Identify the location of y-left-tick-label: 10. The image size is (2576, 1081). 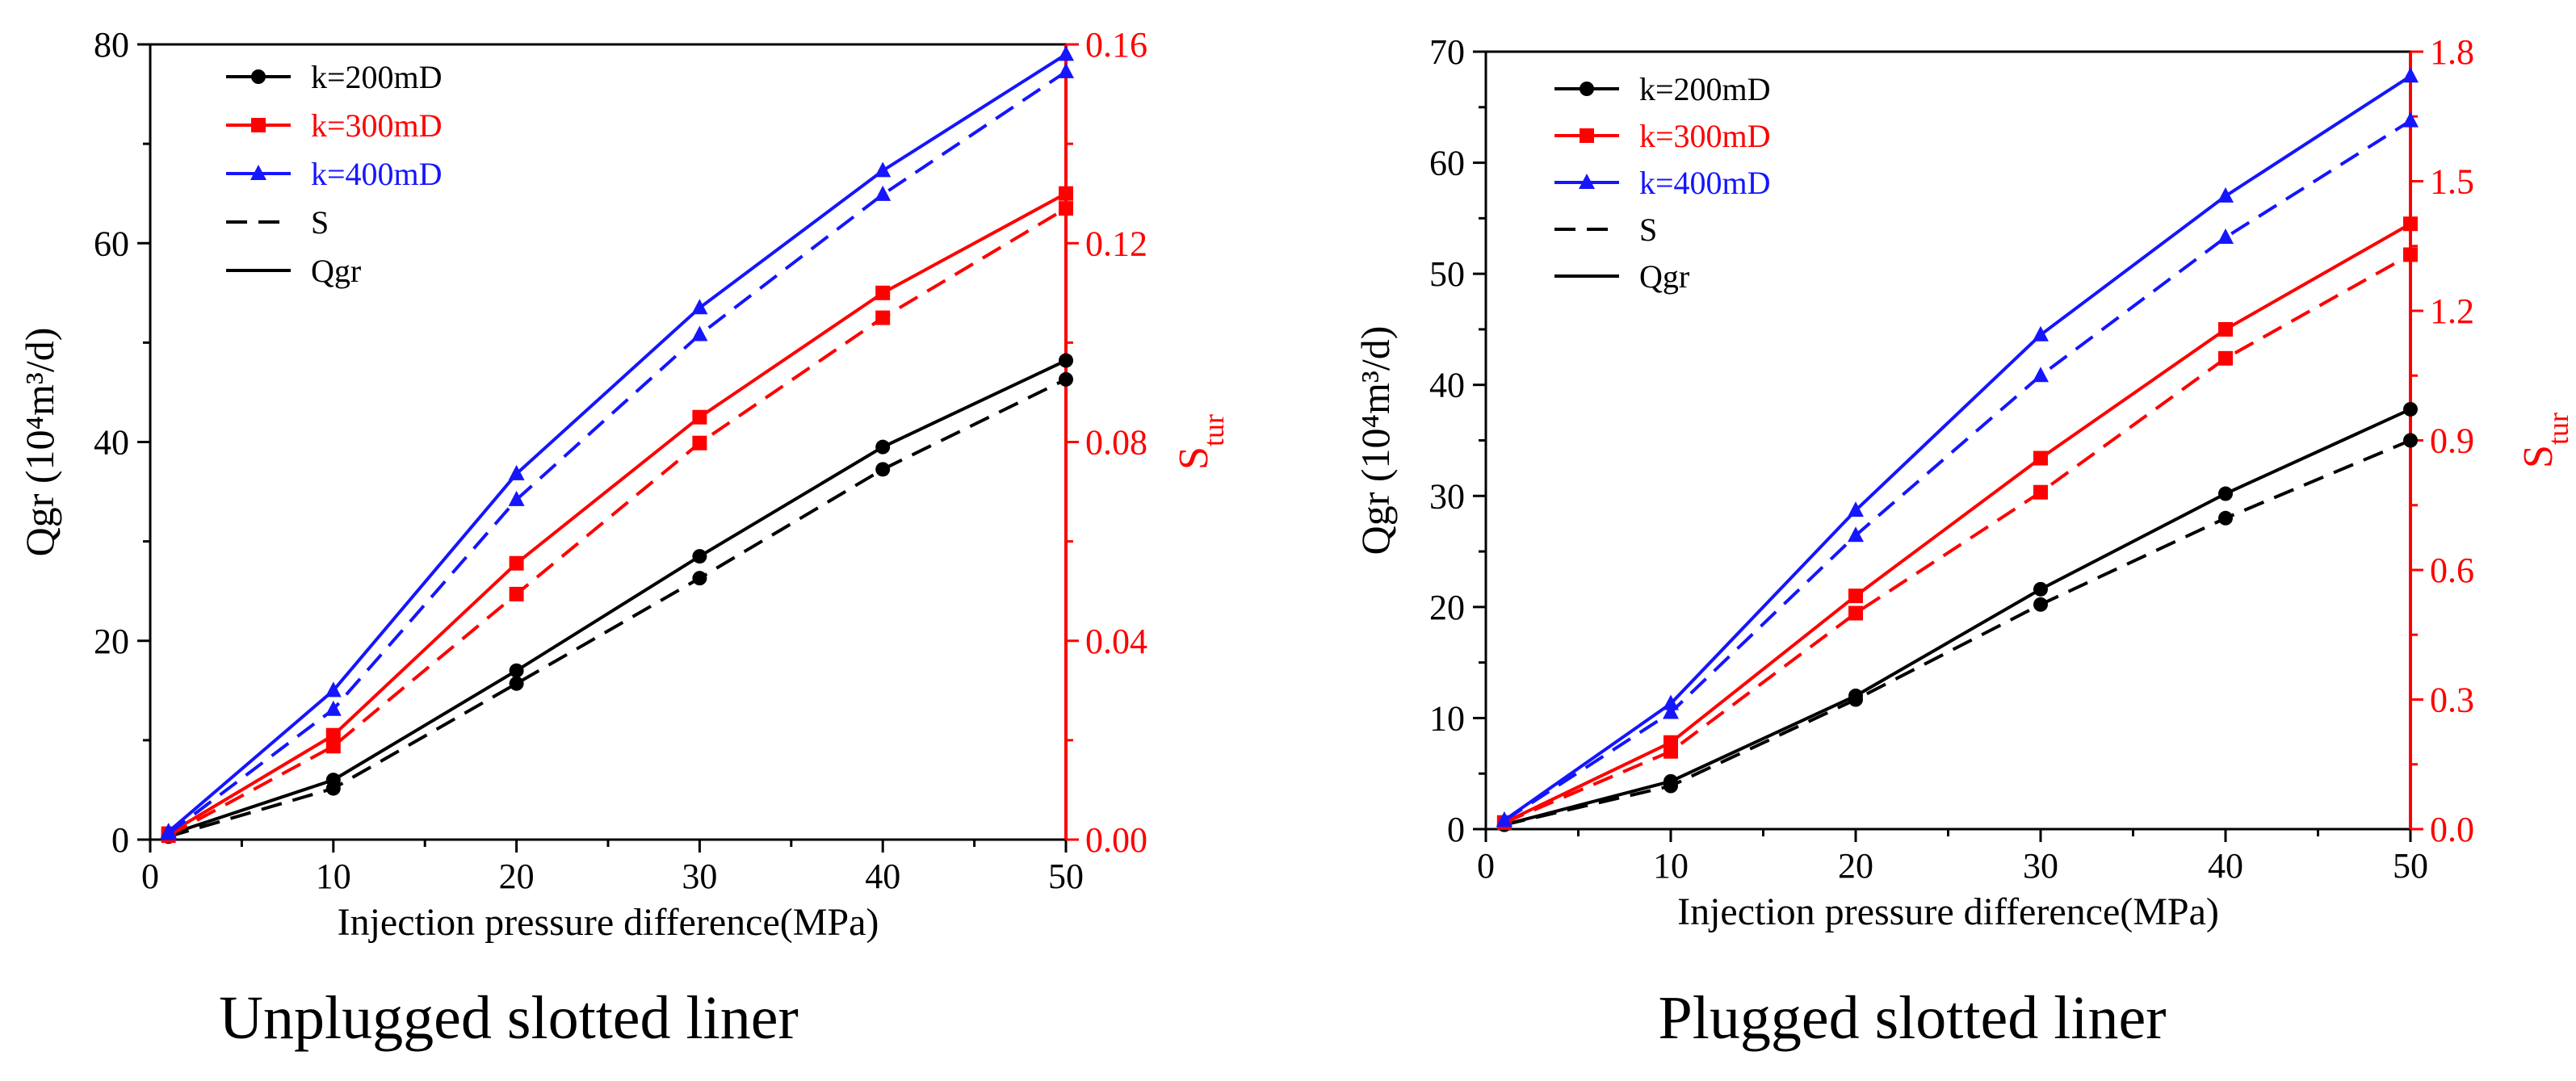
(1447, 718).